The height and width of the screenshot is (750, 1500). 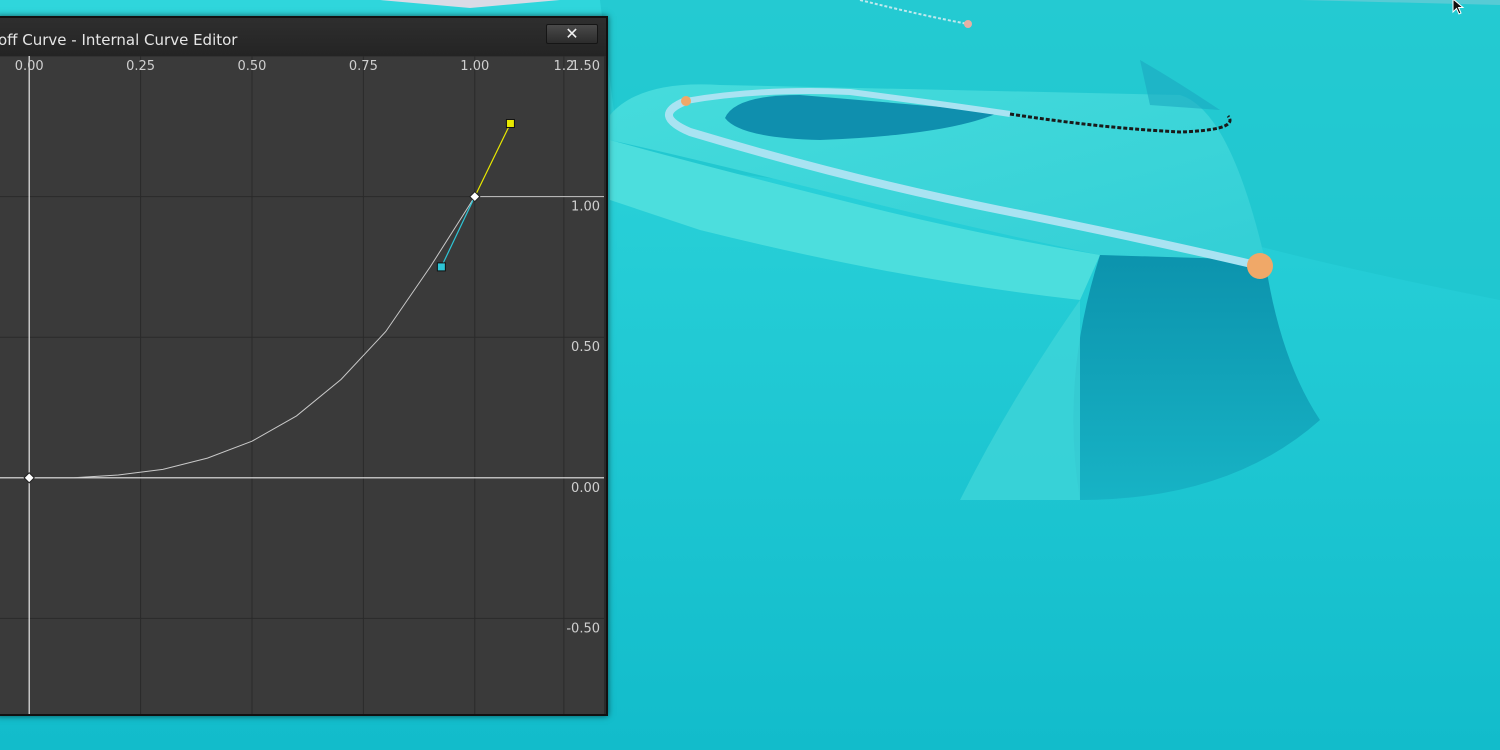 I want to click on cliff-face, so click(x=1196, y=377).